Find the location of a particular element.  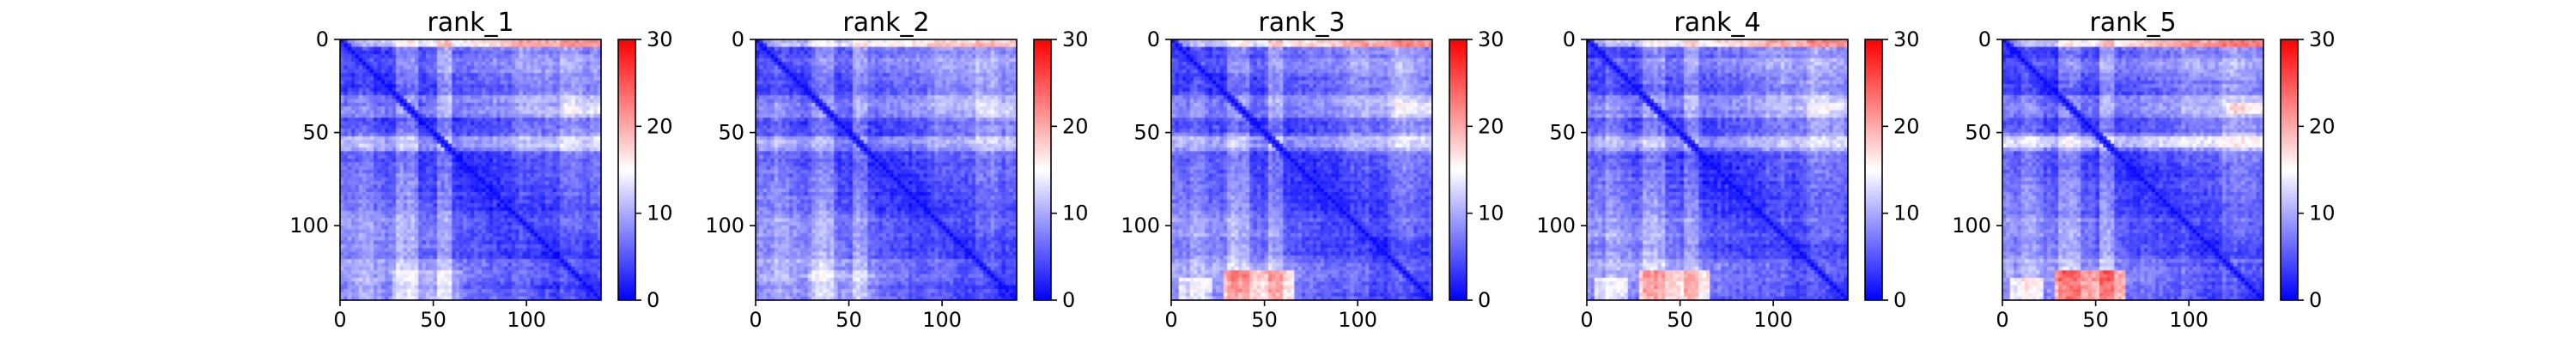

panel-title: rank_5 is located at coordinates (2133, 23).